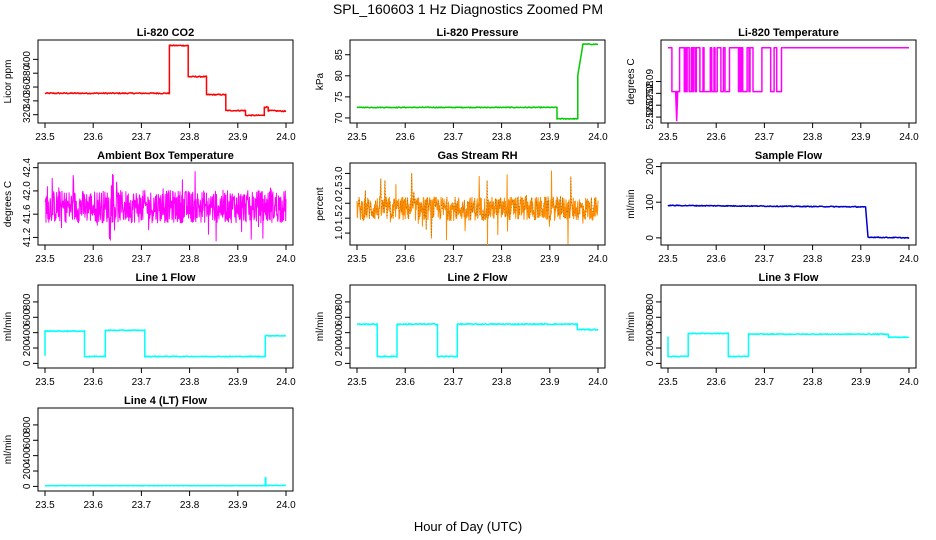 Image resolution: width=936 pixels, height=540 pixels. I want to click on panel-10-ytick-label: 400, so click(27, 455).